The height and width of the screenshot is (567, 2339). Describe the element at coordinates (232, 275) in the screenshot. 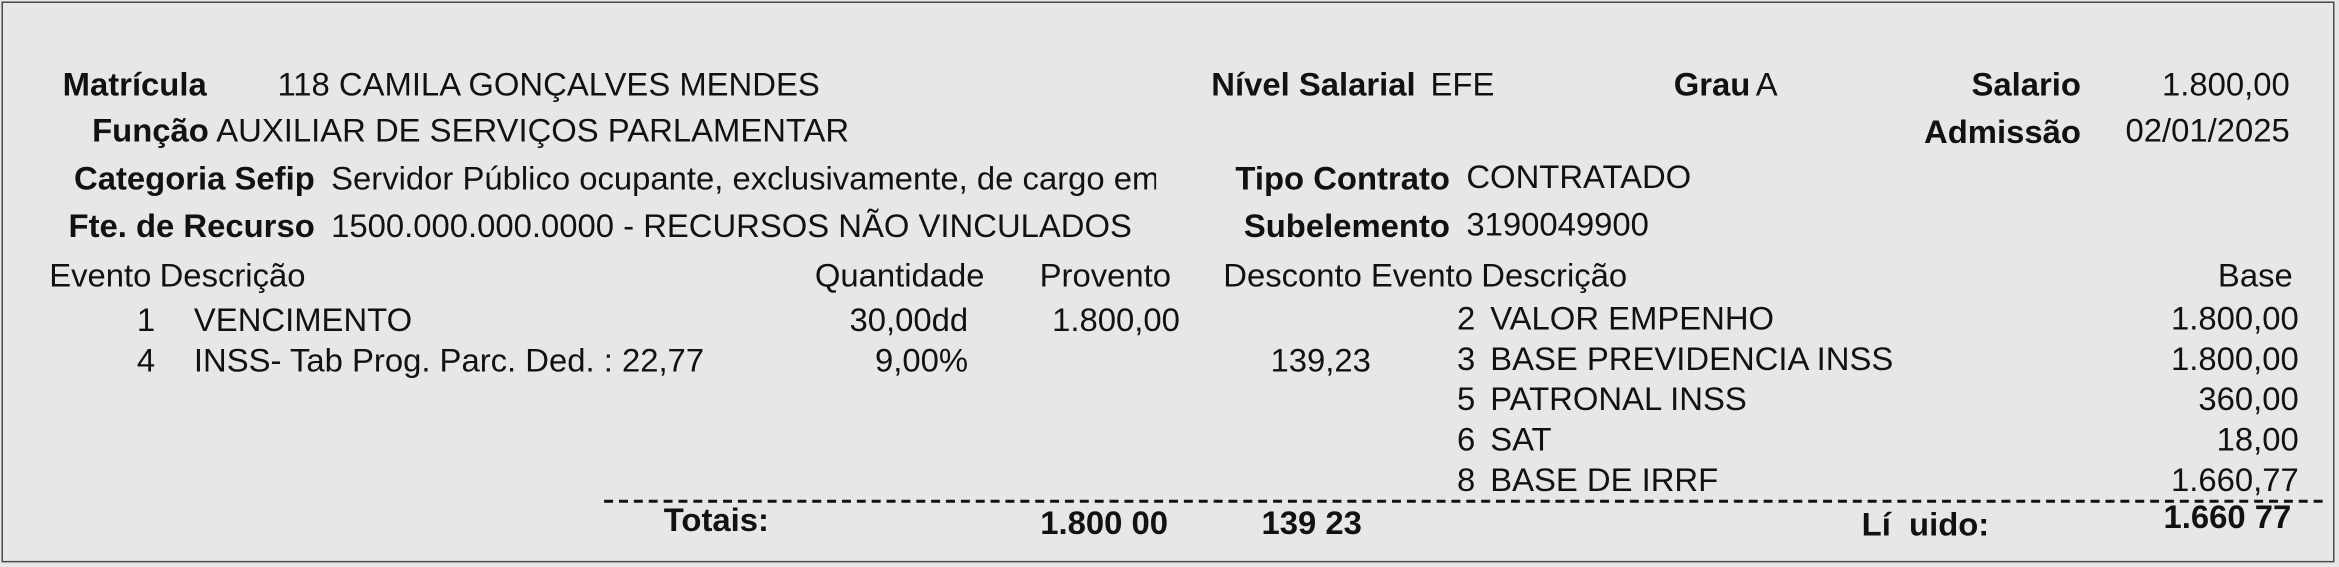

I see `col-descricao: Descrição` at that location.